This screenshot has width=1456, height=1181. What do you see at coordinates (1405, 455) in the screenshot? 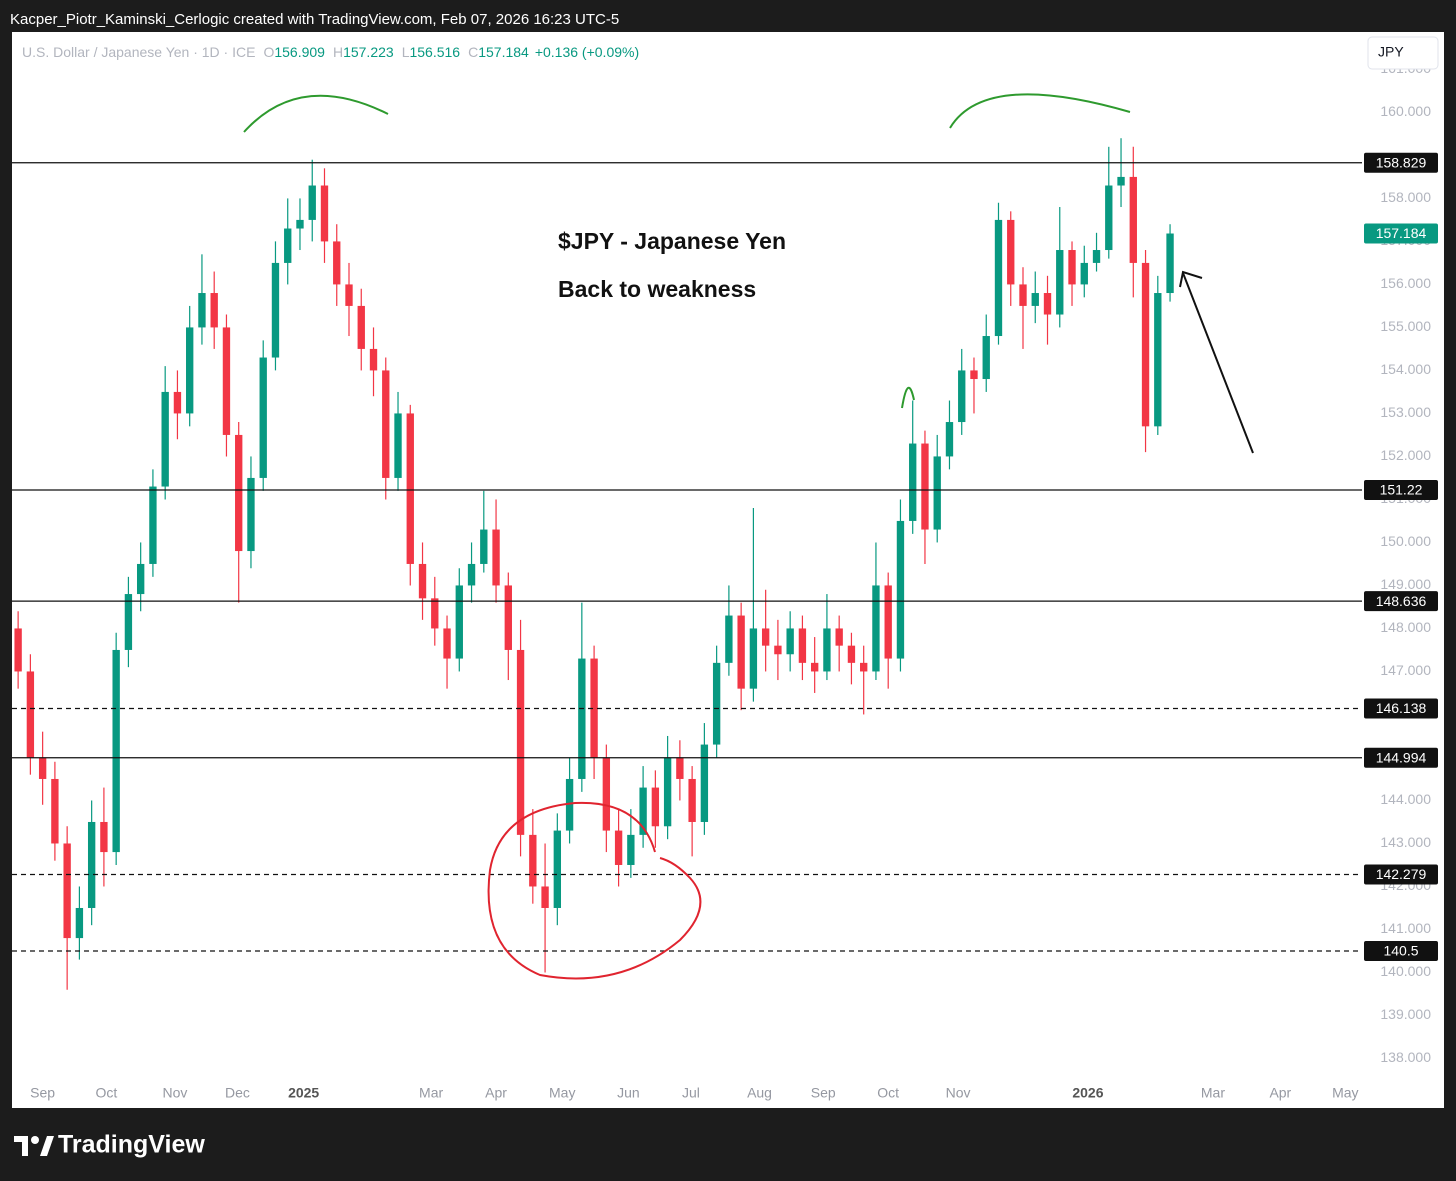
I see `y-tick-label: 152.000` at bounding box center [1405, 455].